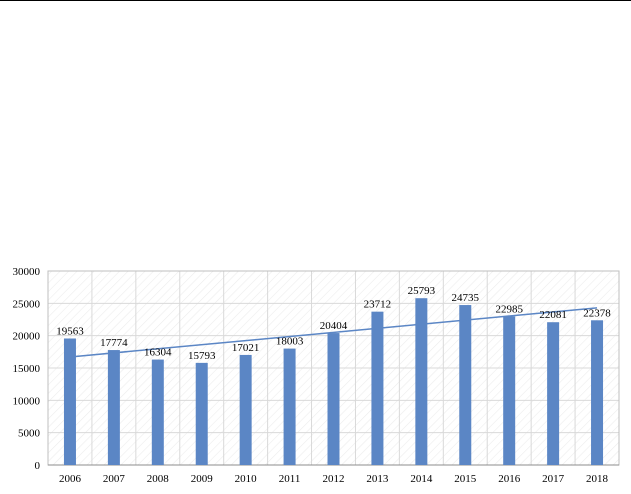  What do you see at coordinates (421, 479) in the screenshot?
I see `x-tick-label: 2014` at bounding box center [421, 479].